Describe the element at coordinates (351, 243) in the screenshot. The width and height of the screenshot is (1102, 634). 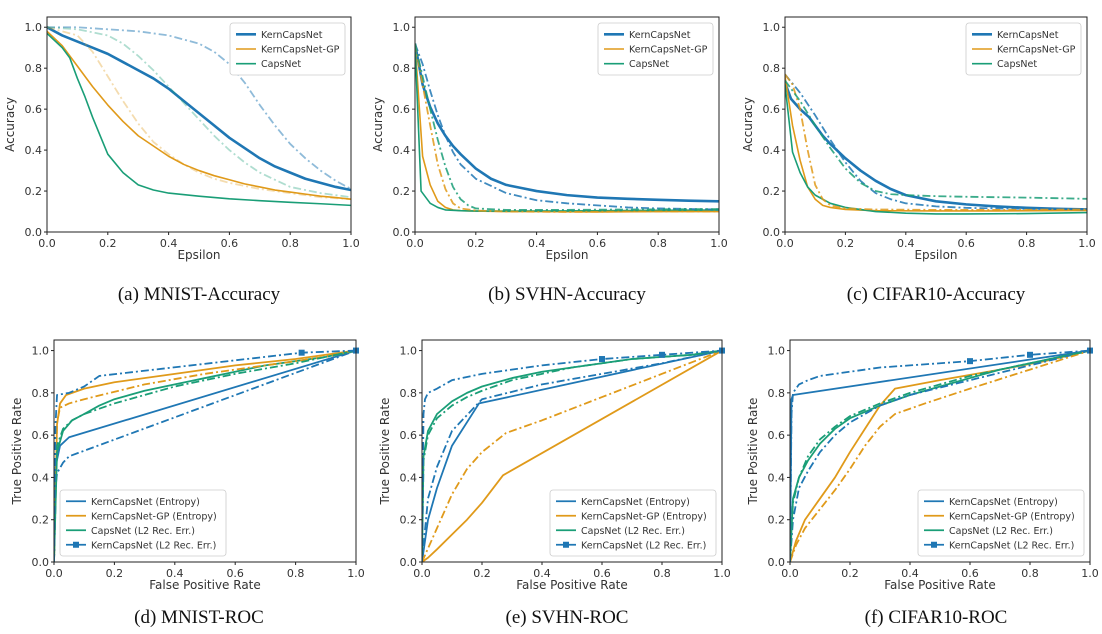
I see `x-tick-label: 1.0` at that location.